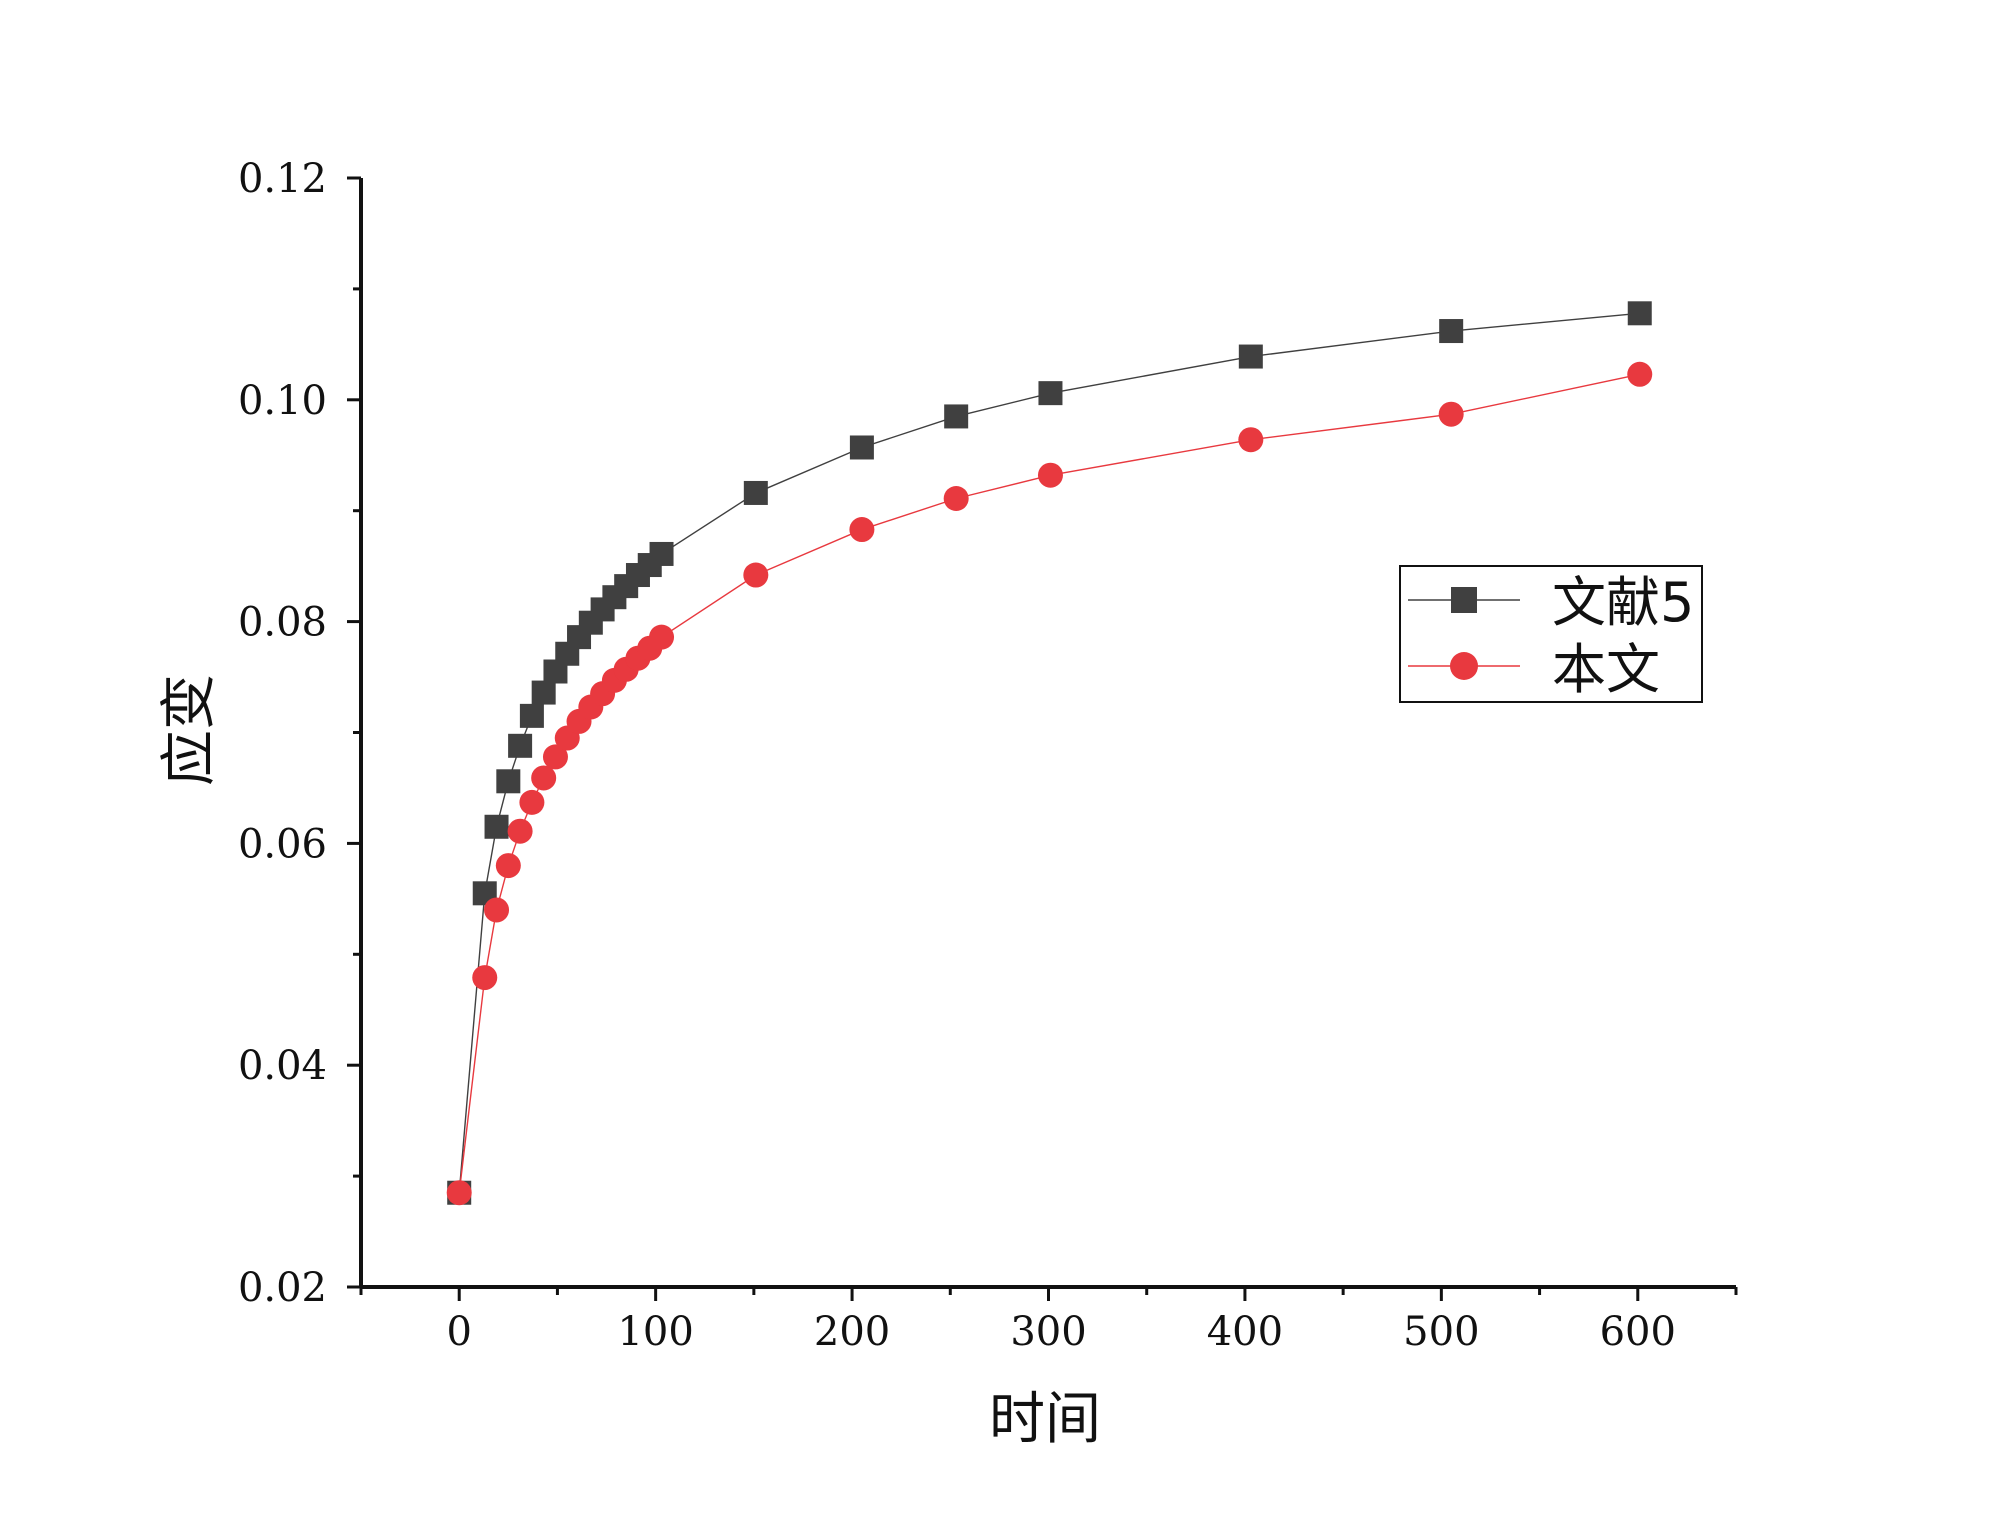 Image resolution: width=1999 pixels, height=1530 pixels. What do you see at coordinates (655, 1332) in the screenshot?
I see `x-tick-label: 100` at bounding box center [655, 1332].